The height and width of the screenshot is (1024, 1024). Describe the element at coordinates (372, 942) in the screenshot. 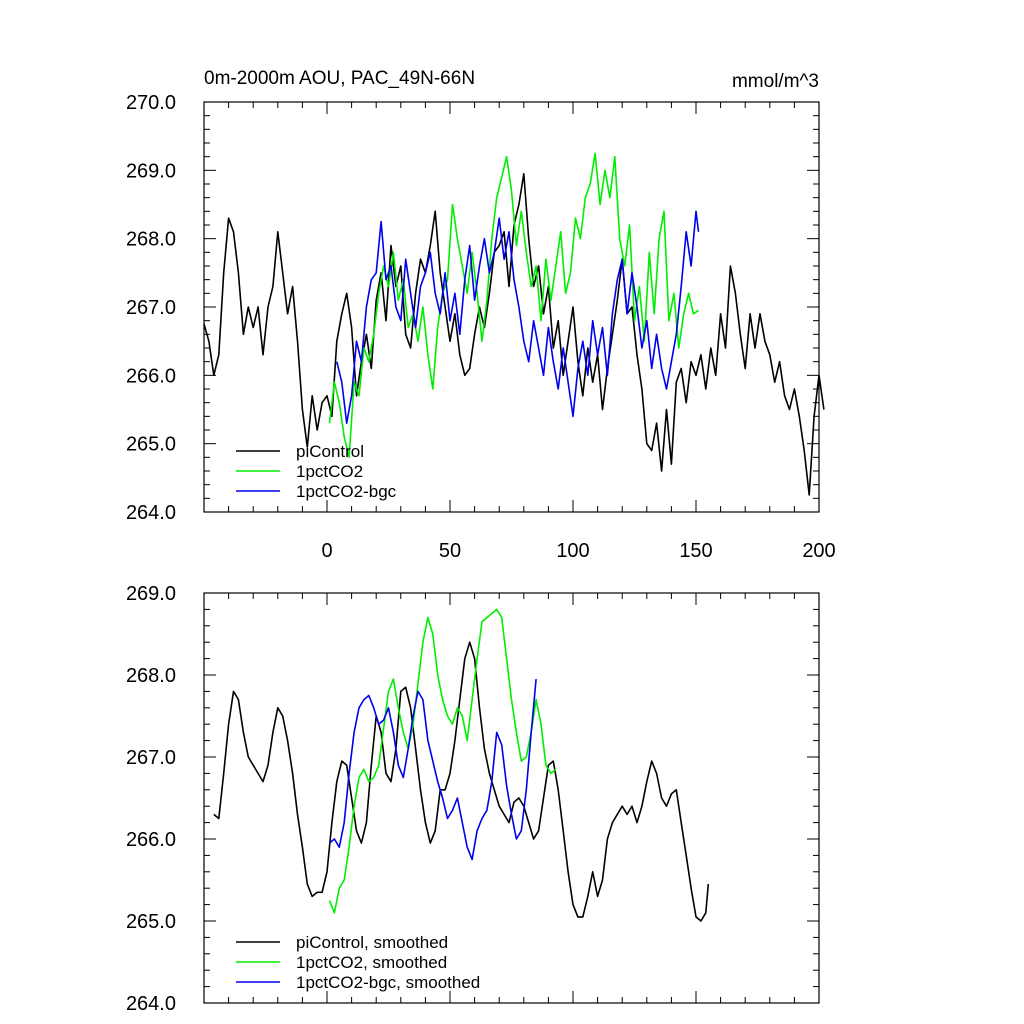

I see `legend-label: piControl, smoothed` at that location.